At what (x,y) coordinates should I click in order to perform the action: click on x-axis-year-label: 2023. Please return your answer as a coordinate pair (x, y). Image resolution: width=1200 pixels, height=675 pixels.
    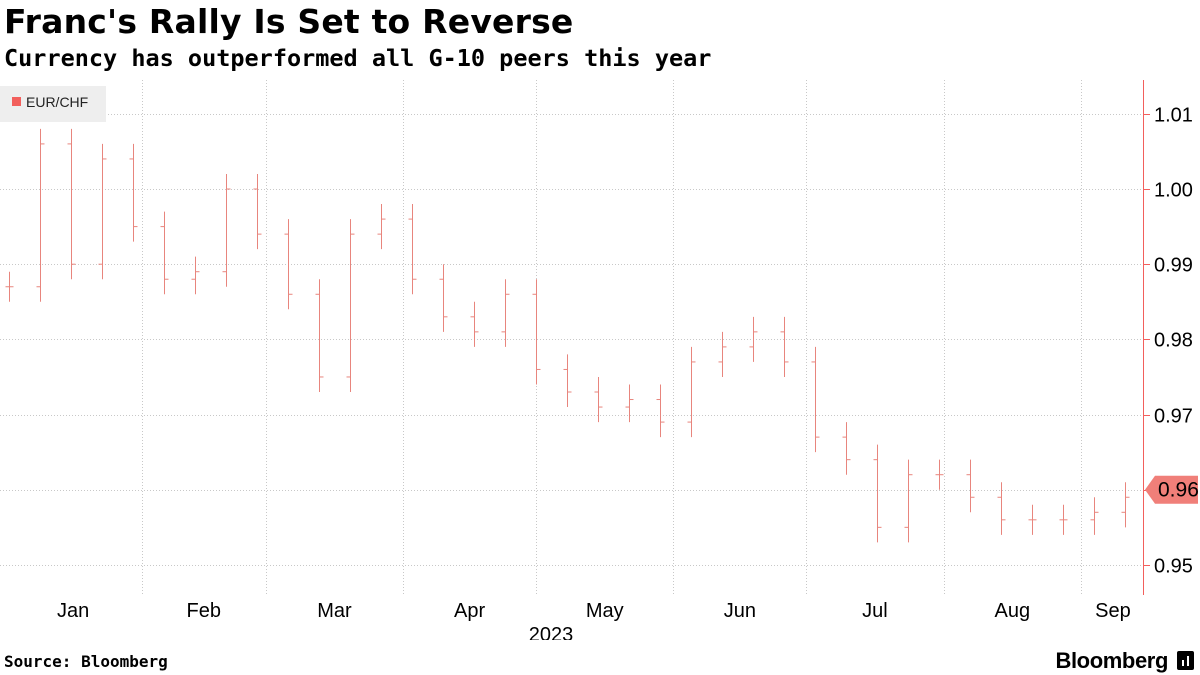
    Looking at the image, I should click on (551, 632).